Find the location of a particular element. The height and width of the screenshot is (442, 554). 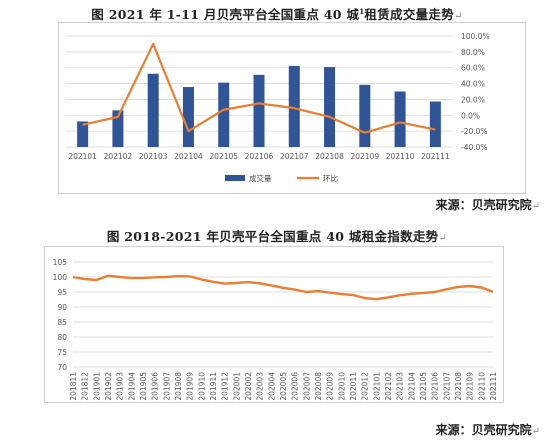

chart1-title: 图 2021 年 1-11 月贝壳平台全国重点 40 城1租赁成交量走势↵ is located at coordinates (277, 13).